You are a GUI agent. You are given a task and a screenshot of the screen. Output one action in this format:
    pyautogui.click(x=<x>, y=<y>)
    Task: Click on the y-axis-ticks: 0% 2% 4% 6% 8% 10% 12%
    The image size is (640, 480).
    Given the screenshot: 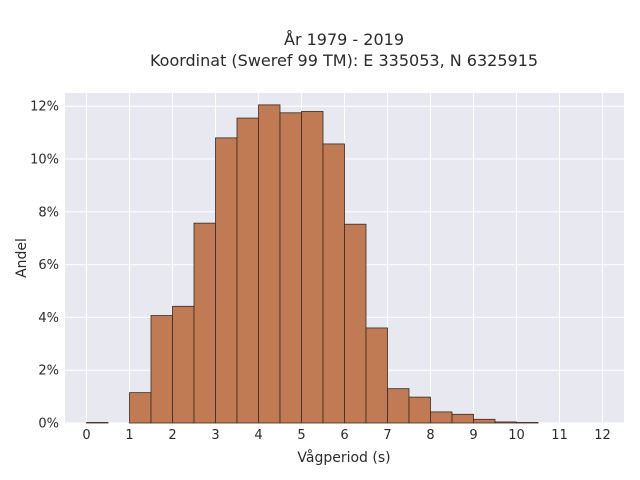 What is the action you would take?
    pyautogui.click(x=44, y=266)
    